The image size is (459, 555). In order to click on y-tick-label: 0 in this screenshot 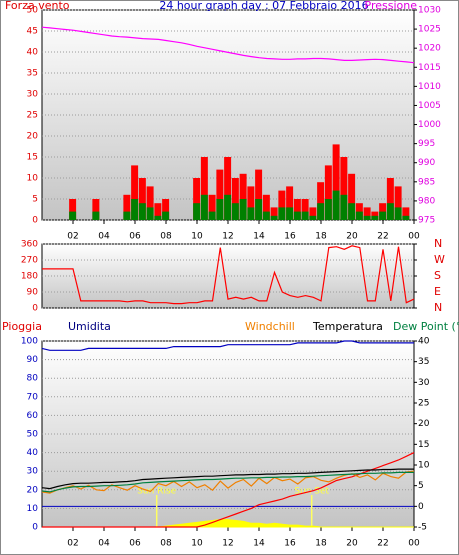, I will do `click(35, 309)`.